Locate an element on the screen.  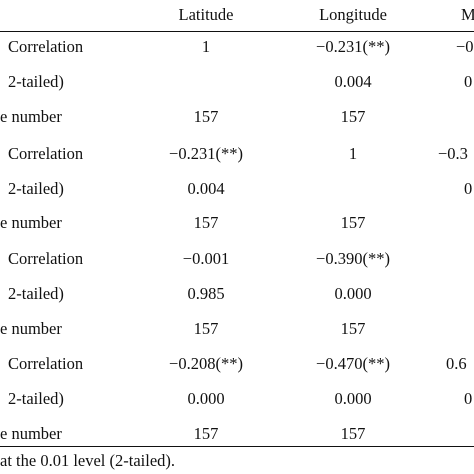
cell-longitude: −0.390(**) is located at coordinates (353, 258).